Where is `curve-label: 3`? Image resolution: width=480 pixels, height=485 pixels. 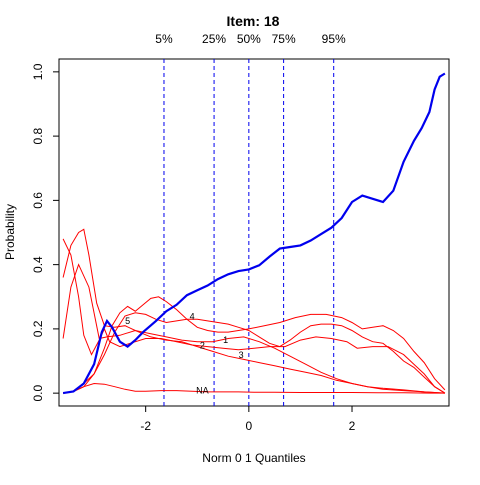 curve-label: 3 is located at coordinates (241, 355).